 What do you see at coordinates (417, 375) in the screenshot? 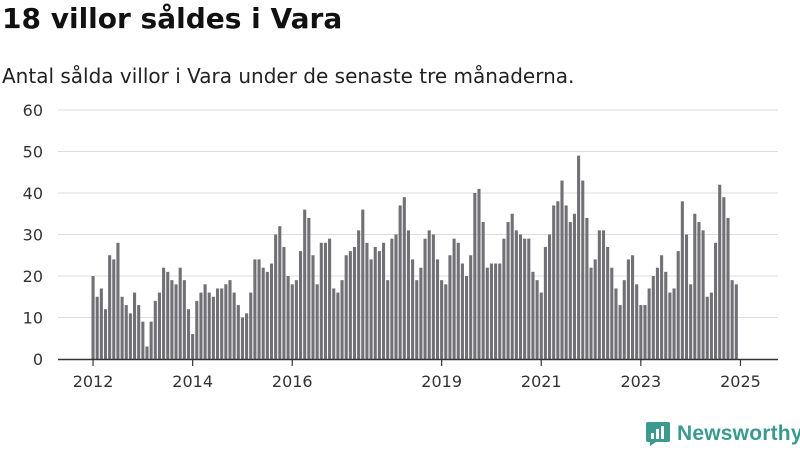
I see `x-axis-tick-labels: 2012 2014 2016 2019 2021 2023 2025` at bounding box center [417, 375].